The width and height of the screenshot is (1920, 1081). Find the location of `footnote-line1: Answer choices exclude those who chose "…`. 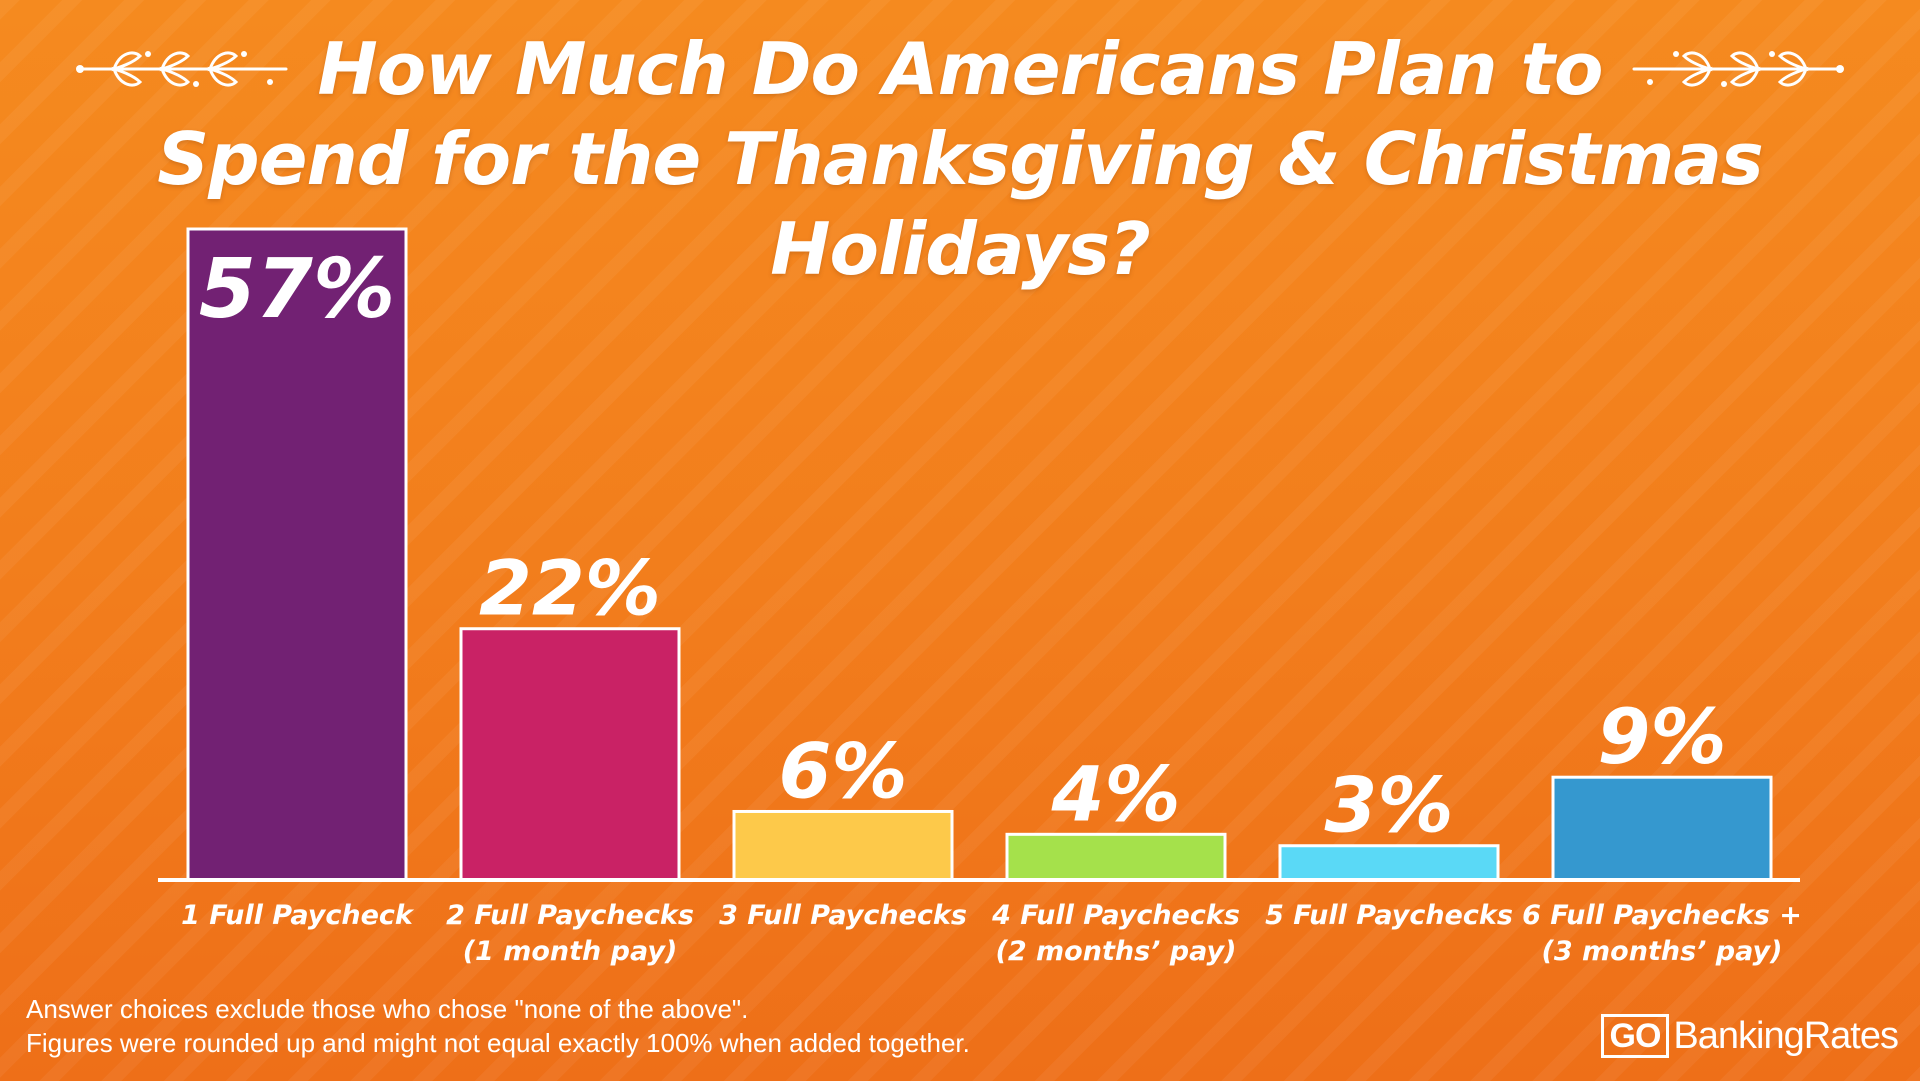

footnote-line1: Answer choices exclude those who chose "… is located at coordinates (387, 1009).